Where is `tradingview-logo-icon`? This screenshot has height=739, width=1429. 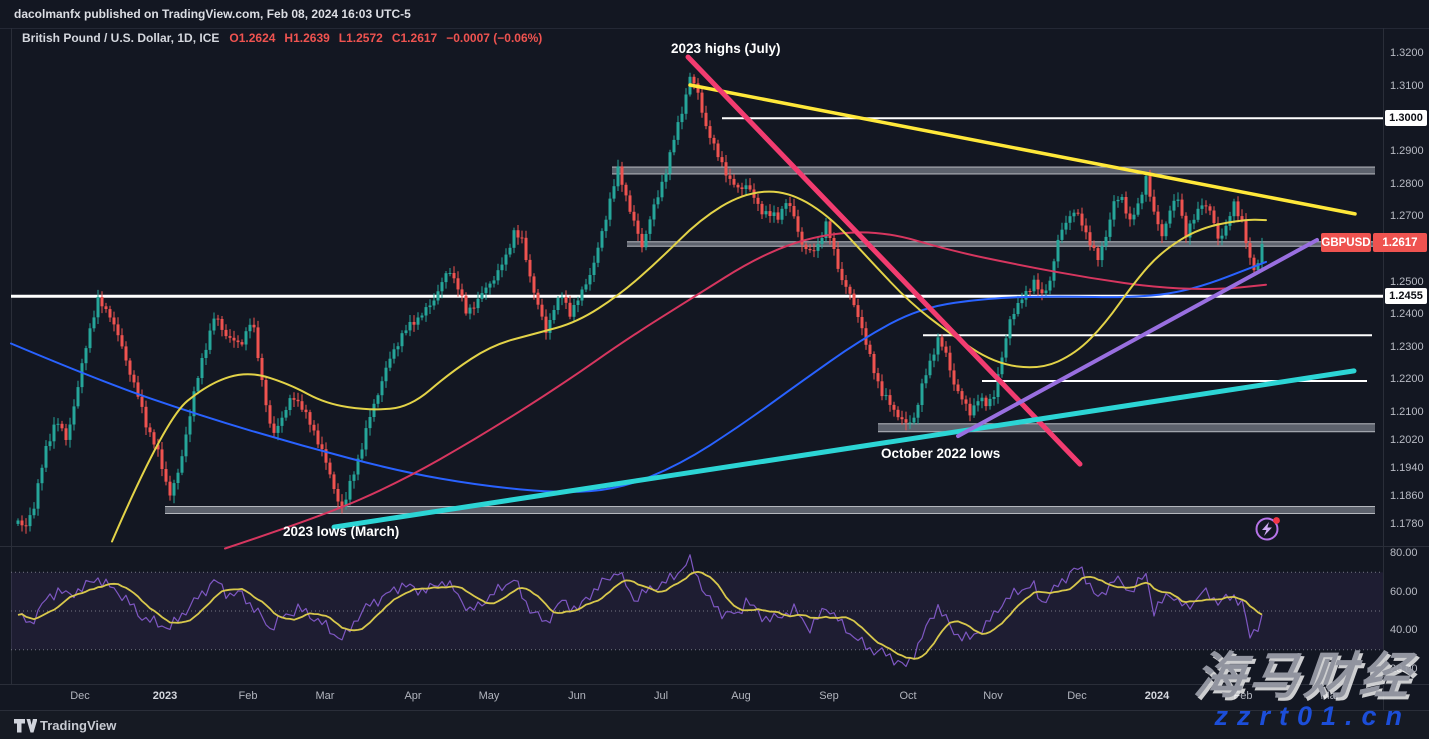
tradingview-logo-icon is located at coordinates (25, 726).